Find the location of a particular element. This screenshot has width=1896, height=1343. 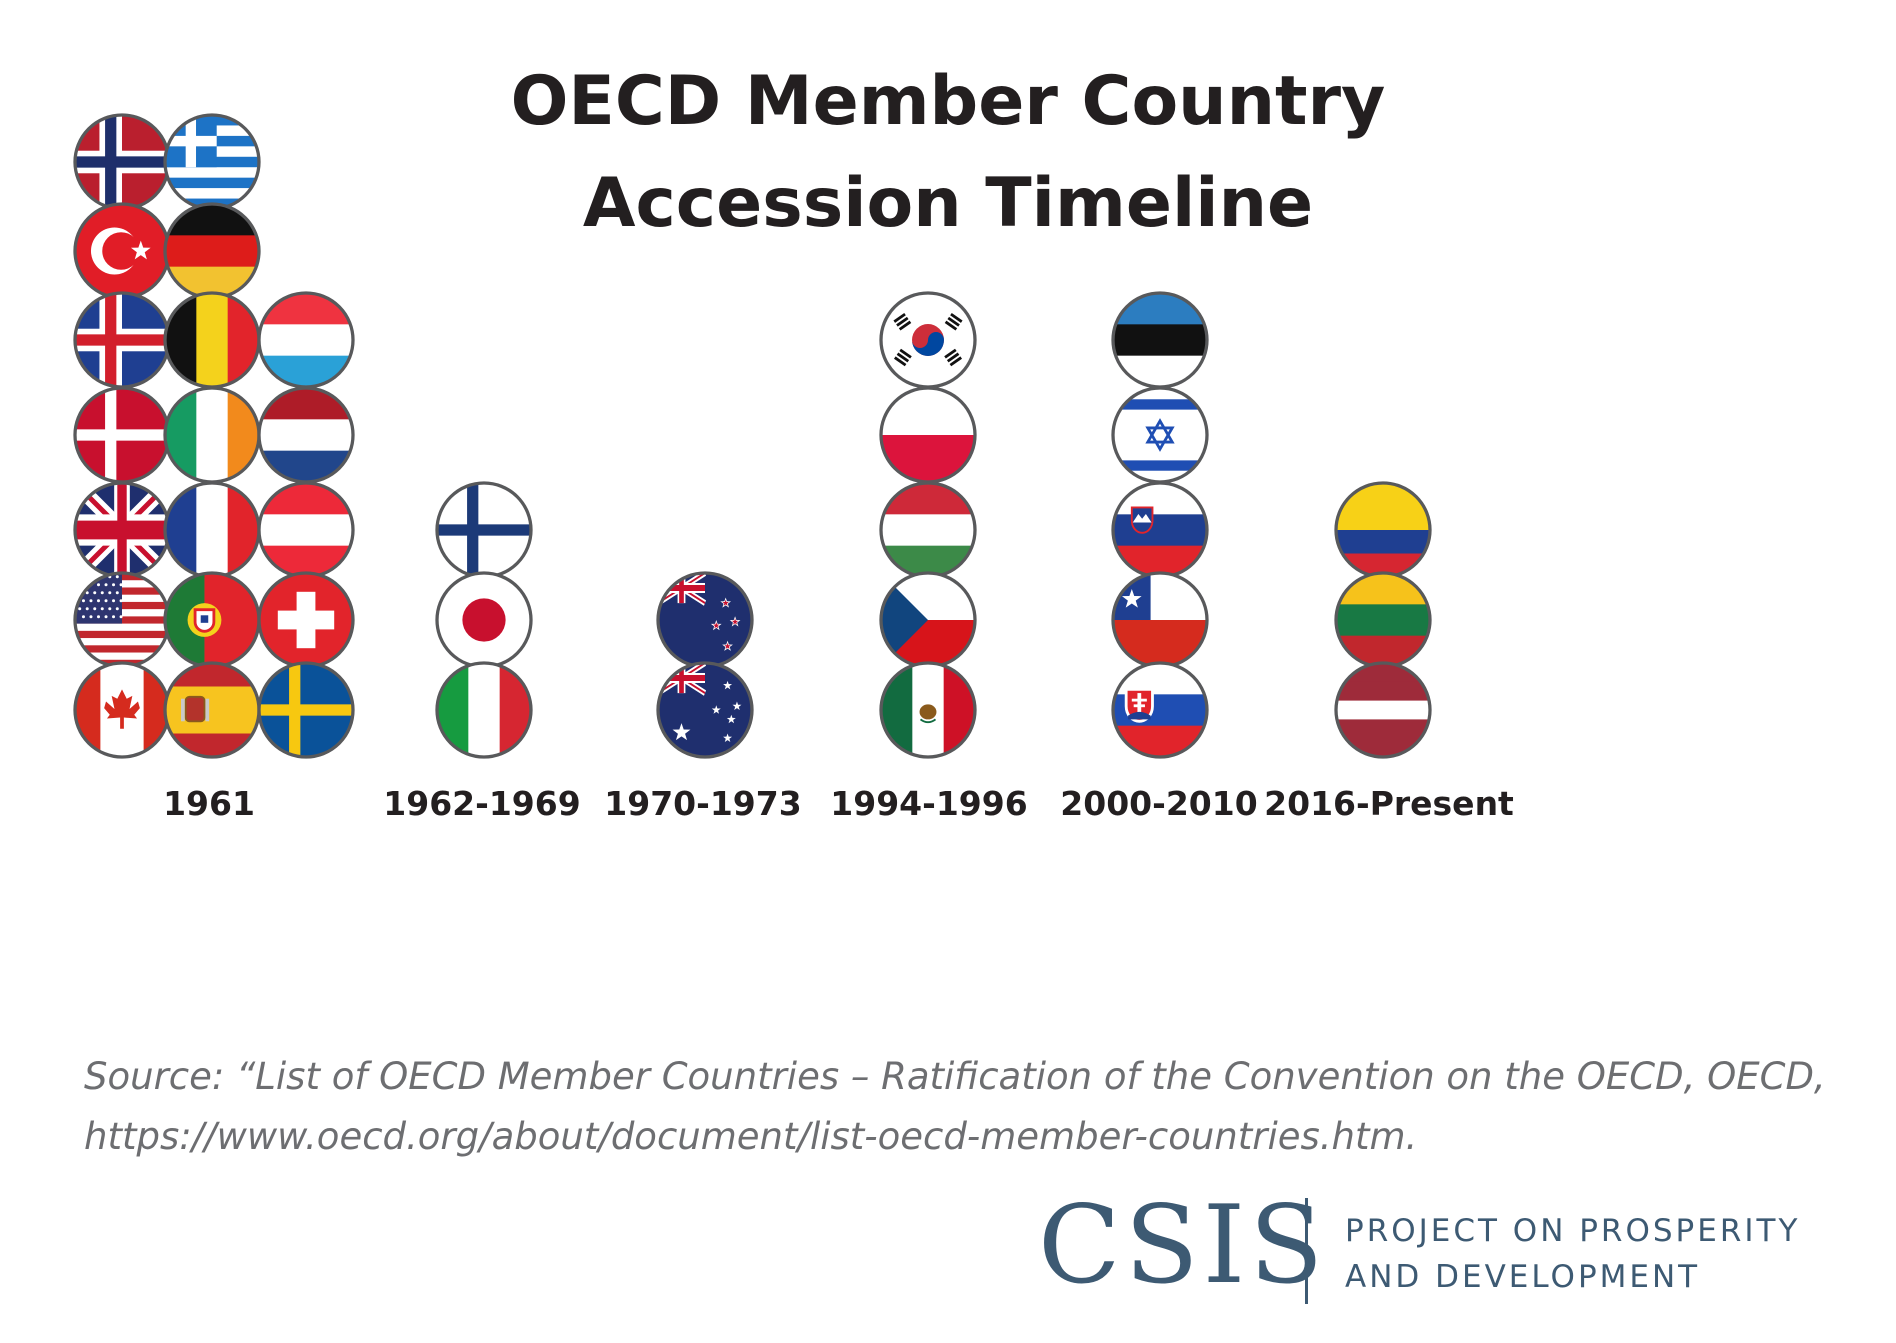

period-label-1994-1996: 1994-1996 is located at coordinates (928, 803).